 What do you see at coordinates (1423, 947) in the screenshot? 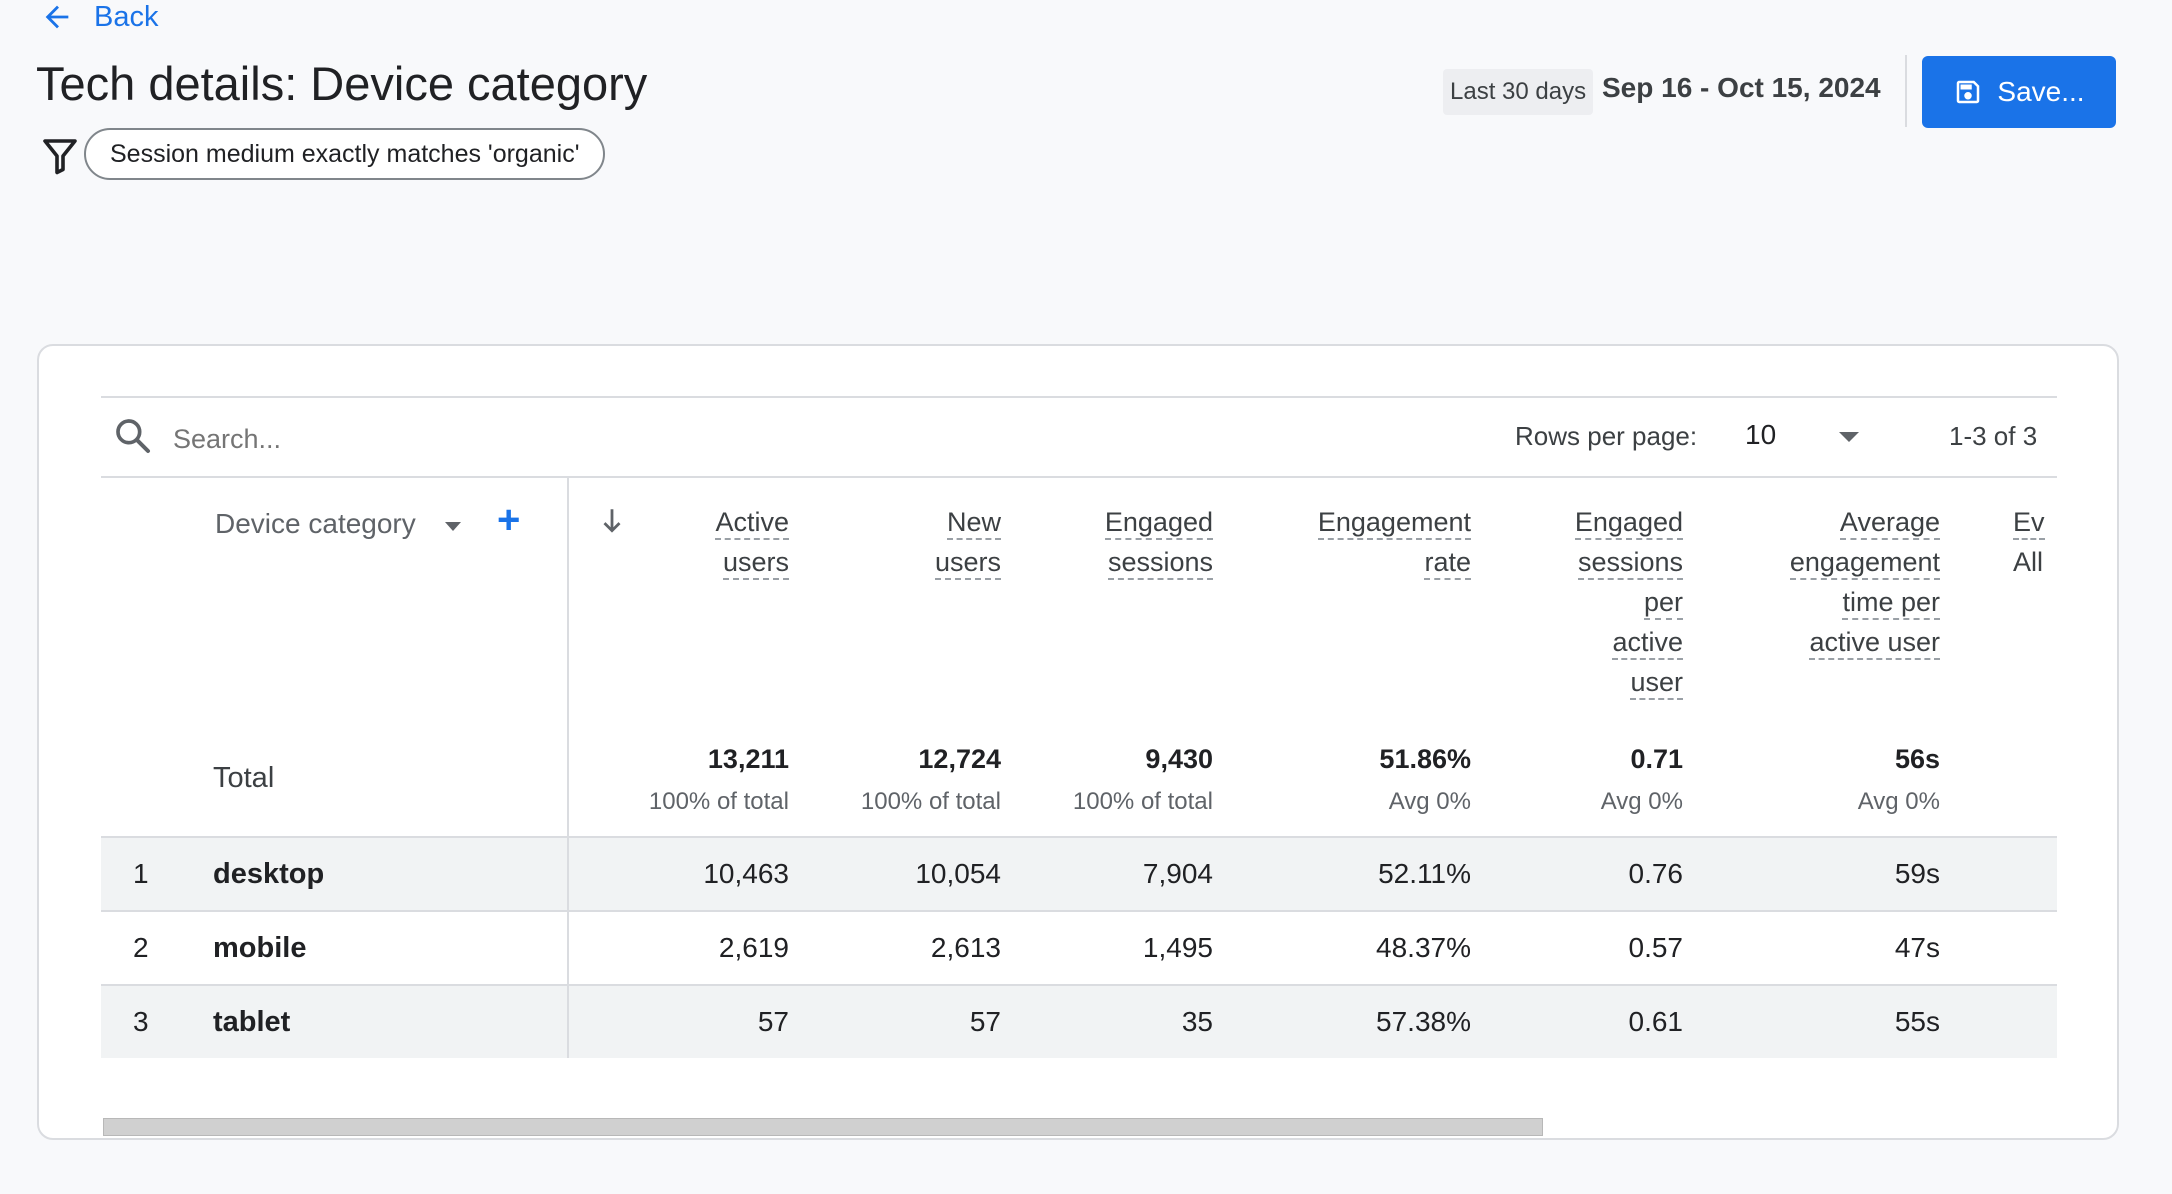
I see `table-cell: 48.37%` at bounding box center [1423, 947].